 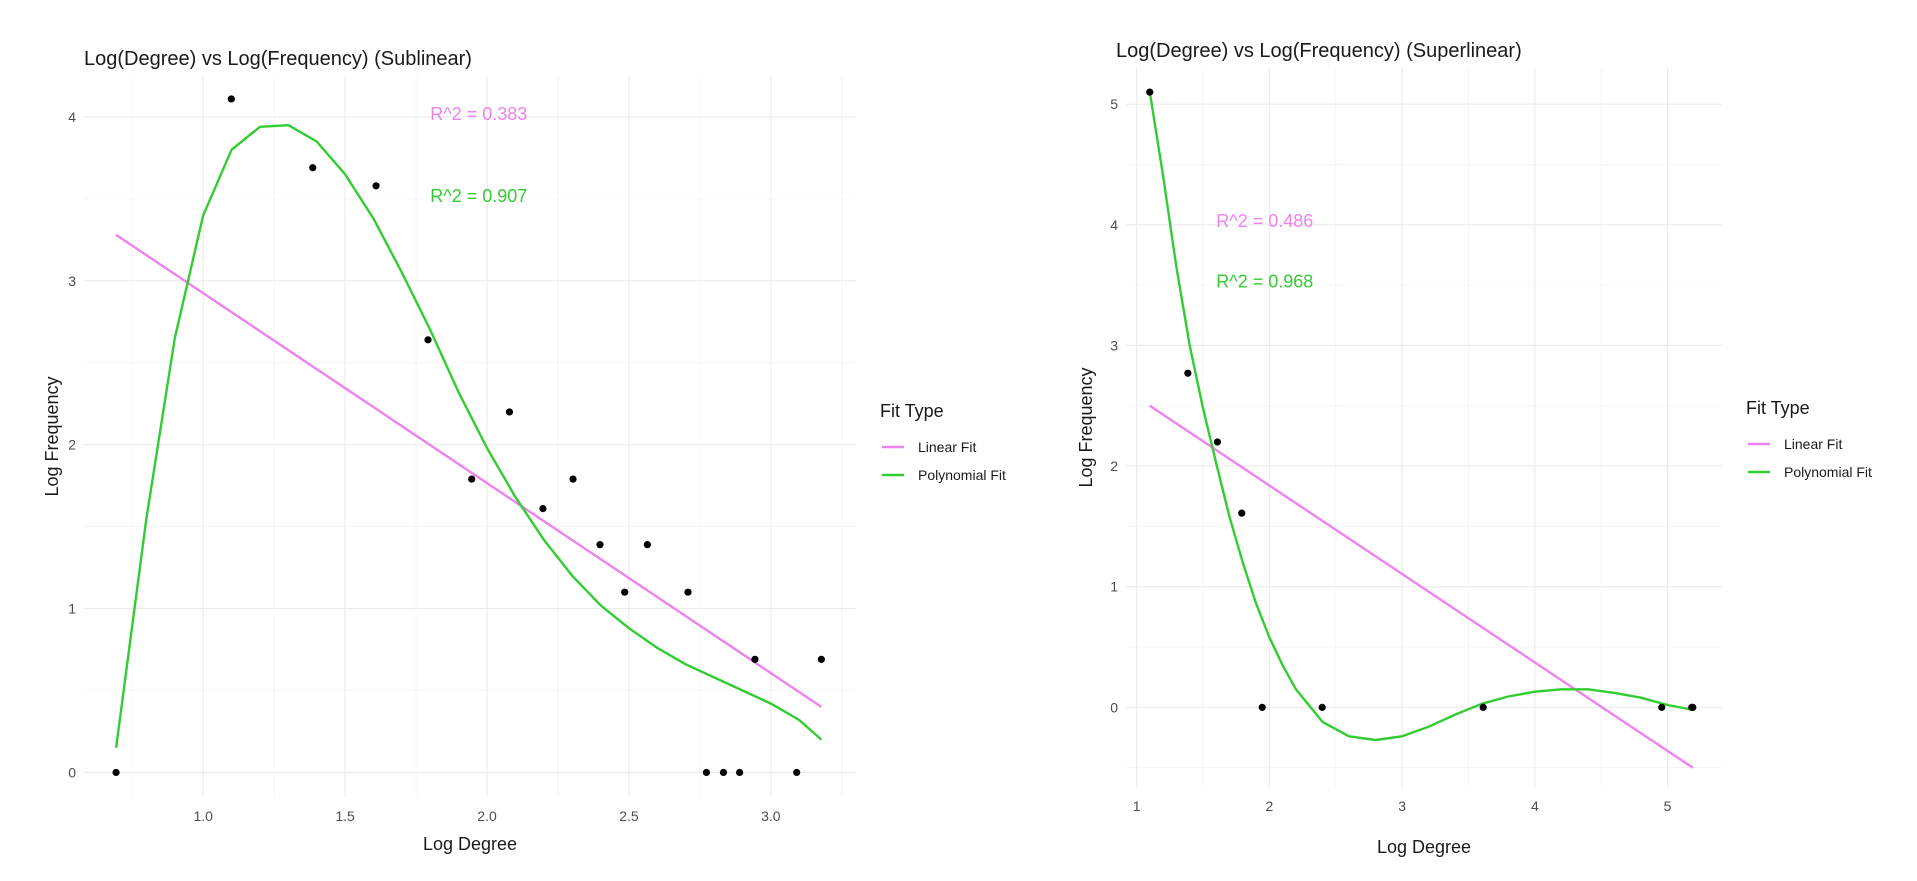 I want to click on x-tick-label: 1.5, so click(x=345, y=816).